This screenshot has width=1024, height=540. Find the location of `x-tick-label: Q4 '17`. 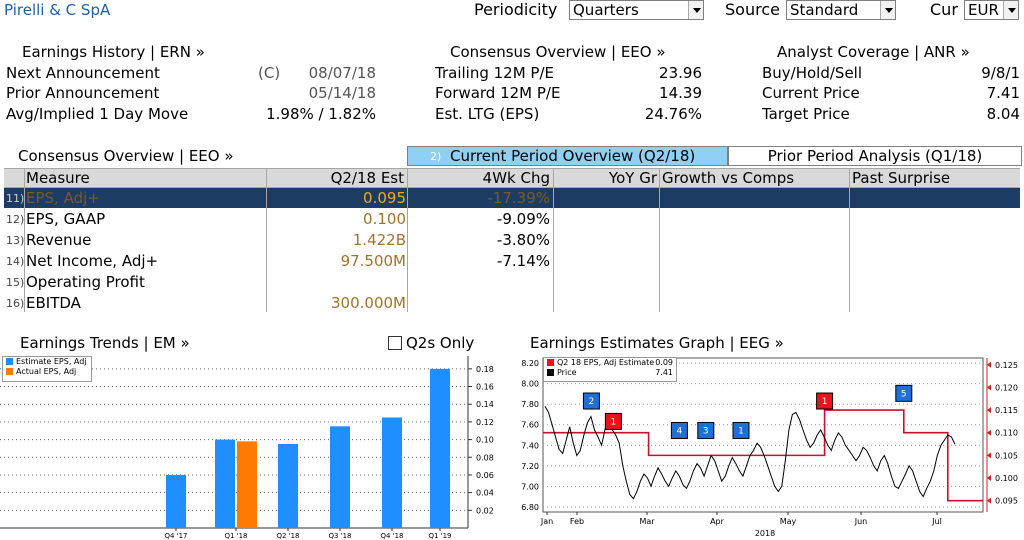

x-tick-label: Q4 '17 is located at coordinates (175, 536).